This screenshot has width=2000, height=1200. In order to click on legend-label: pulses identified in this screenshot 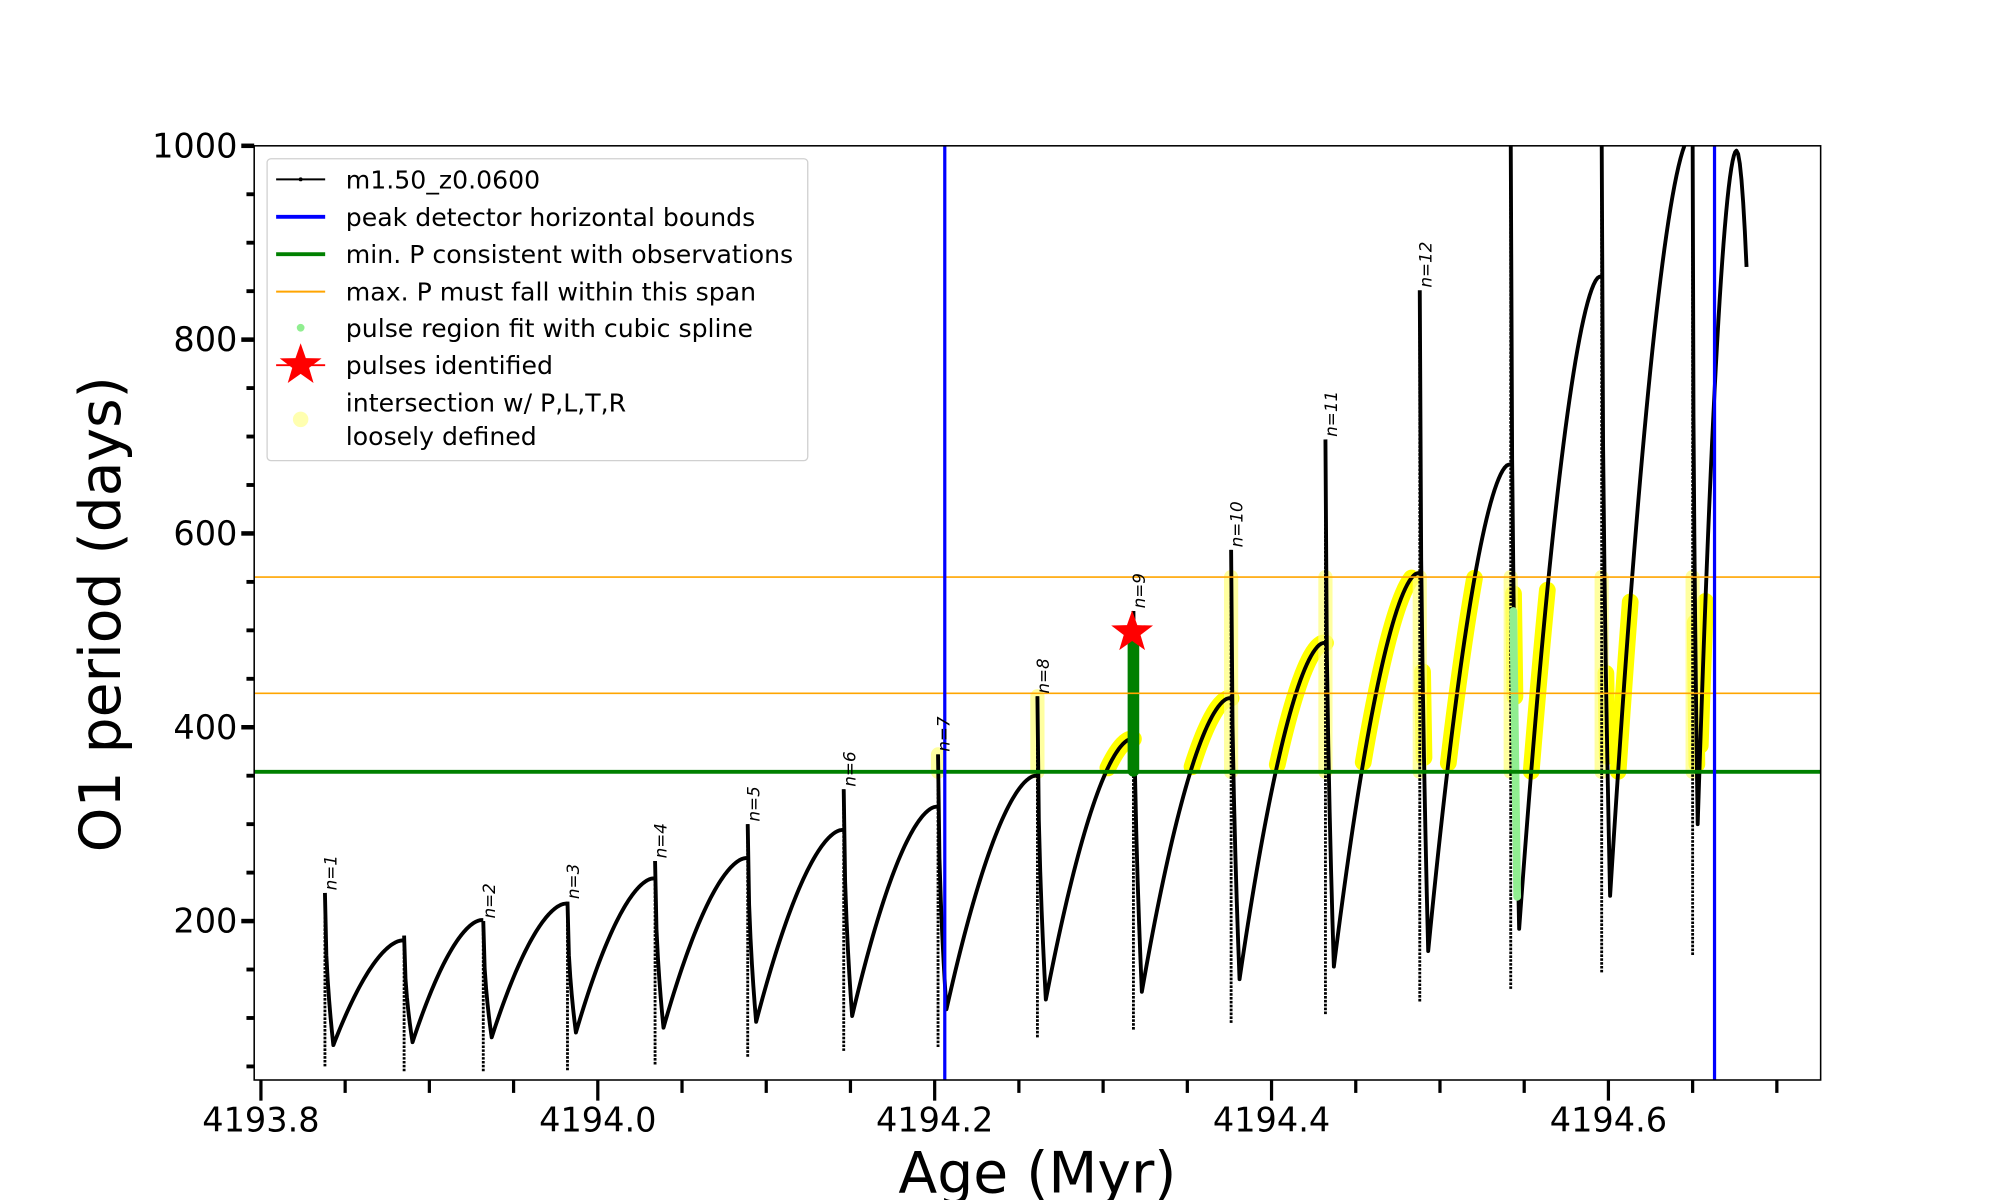, I will do `click(449, 365)`.